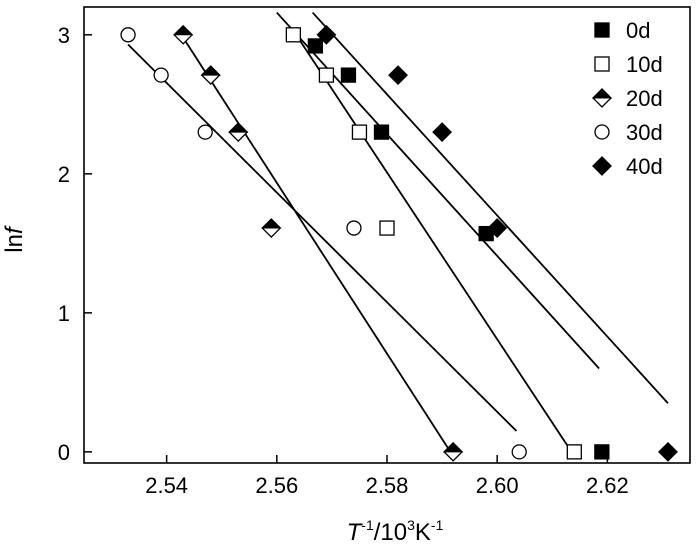  What do you see at coordinates (75, 244) in the screenshot?
I see `y-axis-ticks: 0 1 2 3` at bounding box center [75, 244].